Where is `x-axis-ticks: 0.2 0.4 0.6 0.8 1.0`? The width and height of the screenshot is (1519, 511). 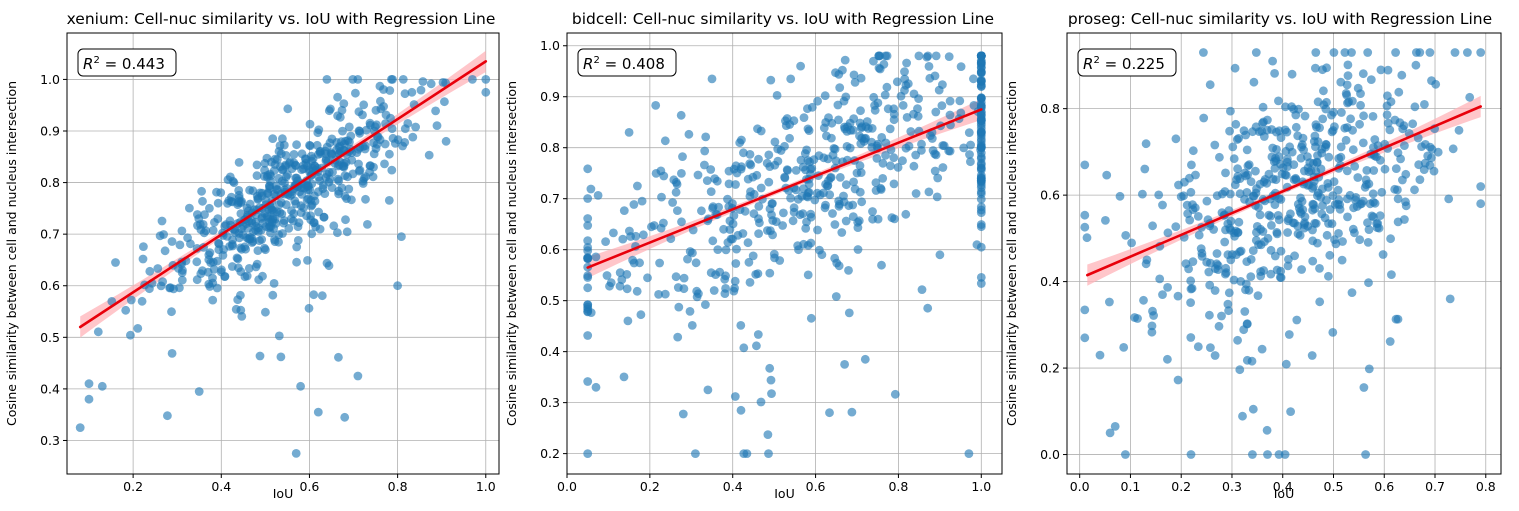
x-axis-ticks: 0.2 0.4 0.6 0.8 1.0 is located at coordinates (309, 484).